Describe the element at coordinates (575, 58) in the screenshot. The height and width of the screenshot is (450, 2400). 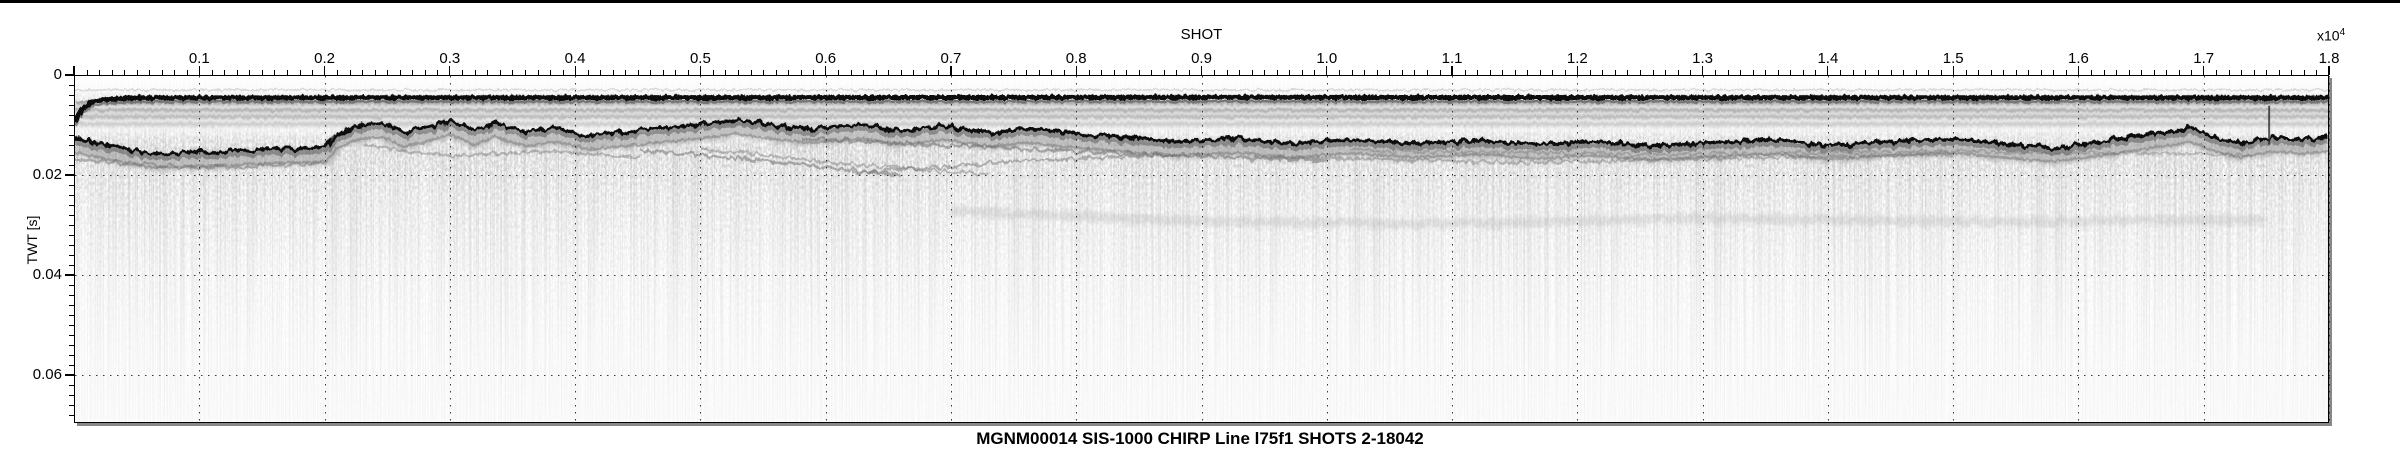
I see `x-tick-label: 0.4` at that location.